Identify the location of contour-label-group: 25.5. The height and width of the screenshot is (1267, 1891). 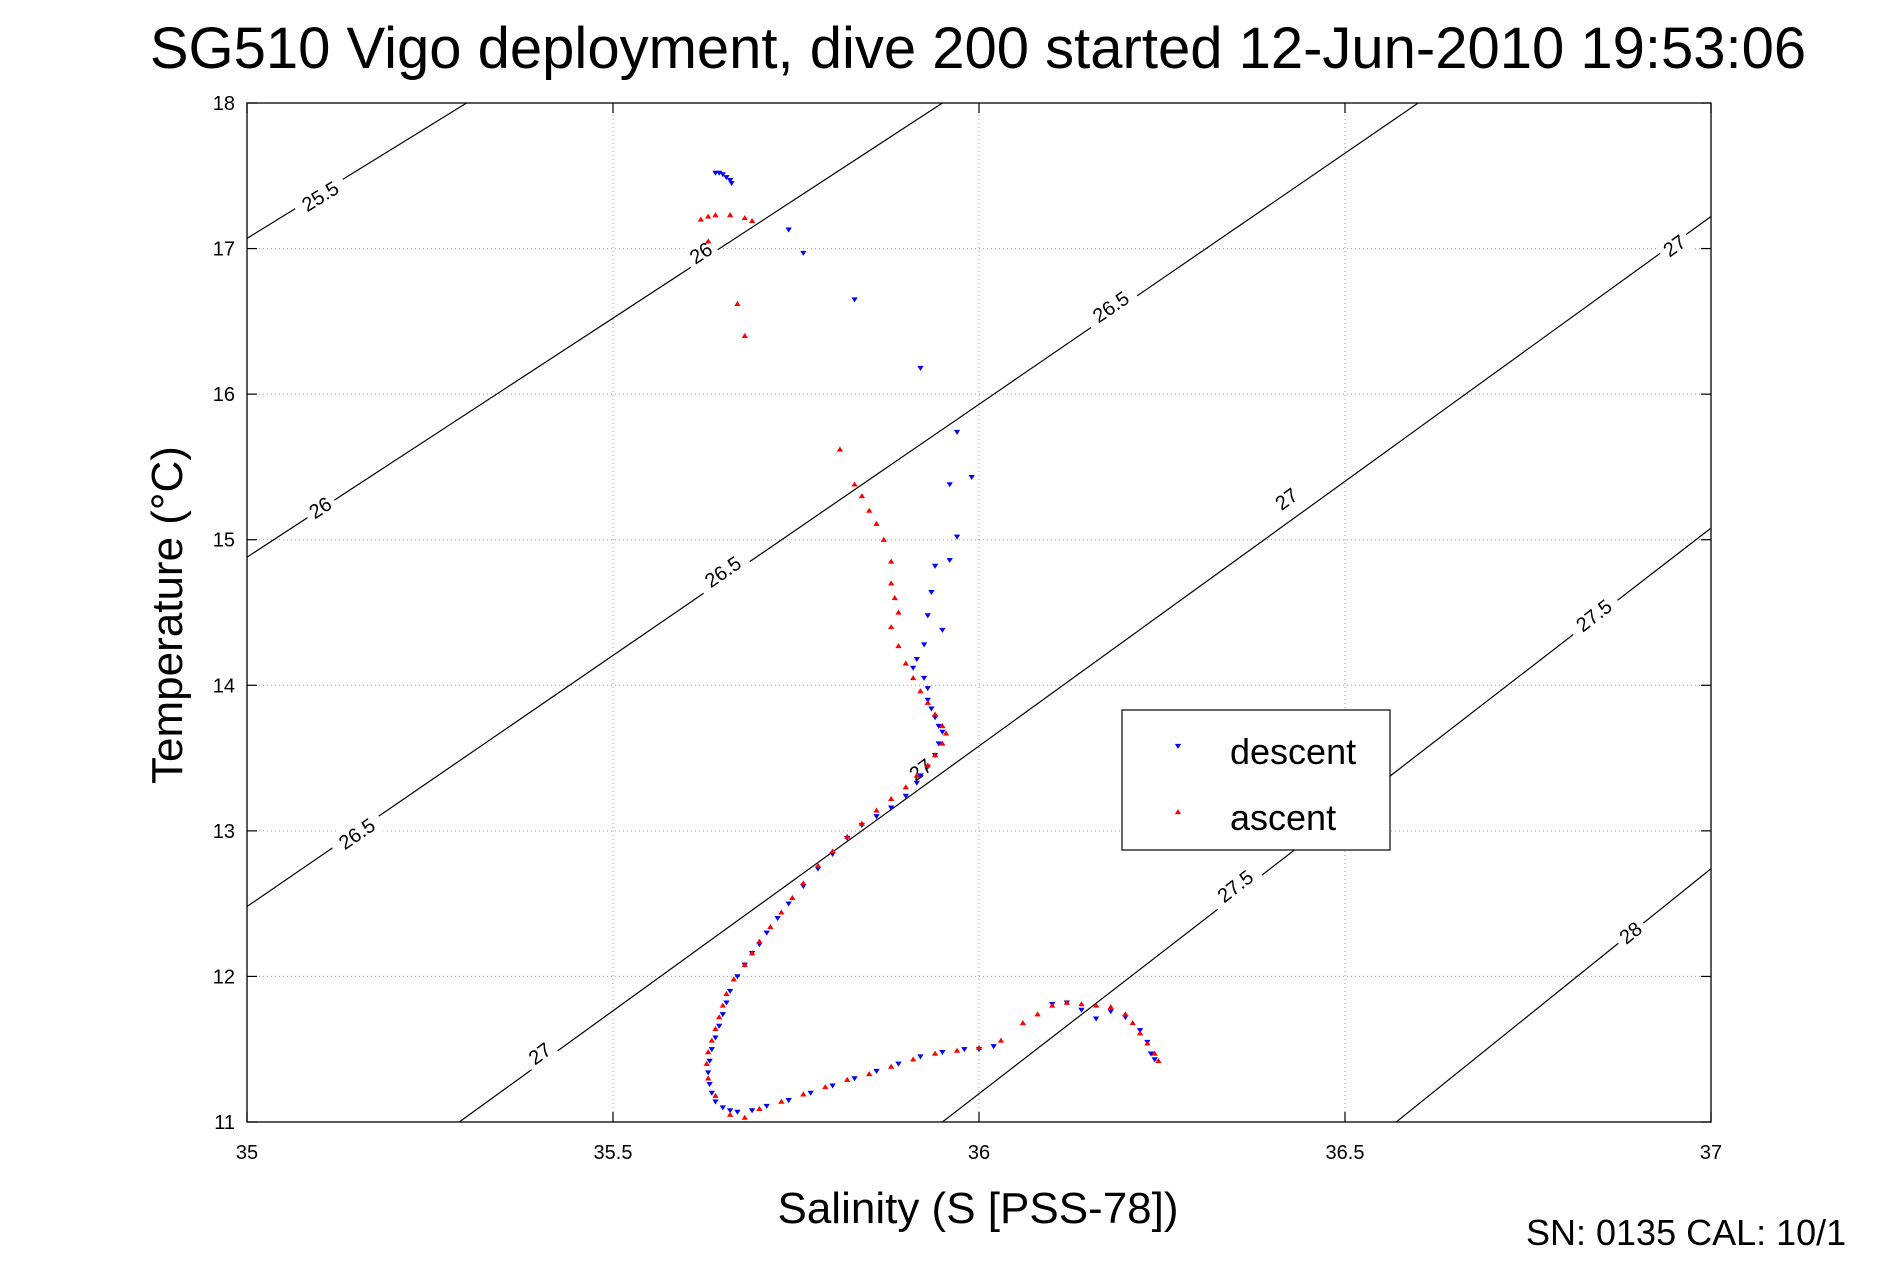
(320, 196).